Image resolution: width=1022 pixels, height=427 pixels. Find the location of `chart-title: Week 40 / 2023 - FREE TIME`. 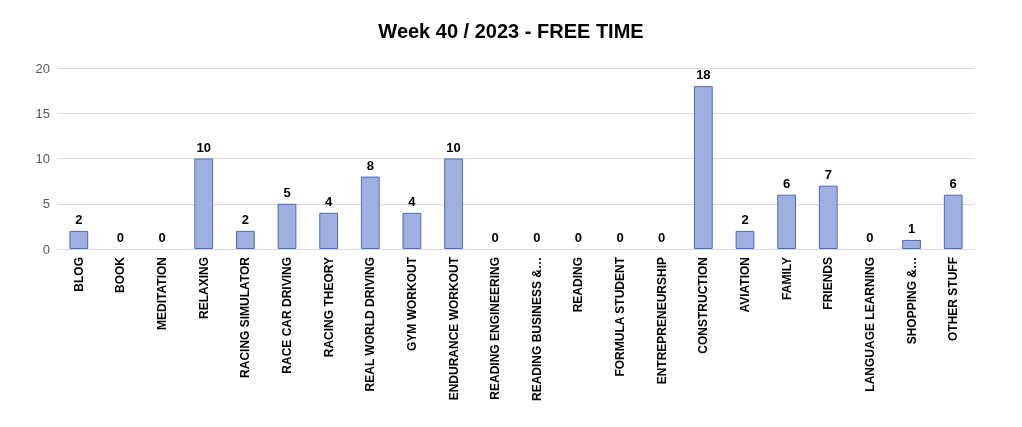

chart-title: Week 40 / 2023 - FREE TIME is located at coordinates (511, 31).